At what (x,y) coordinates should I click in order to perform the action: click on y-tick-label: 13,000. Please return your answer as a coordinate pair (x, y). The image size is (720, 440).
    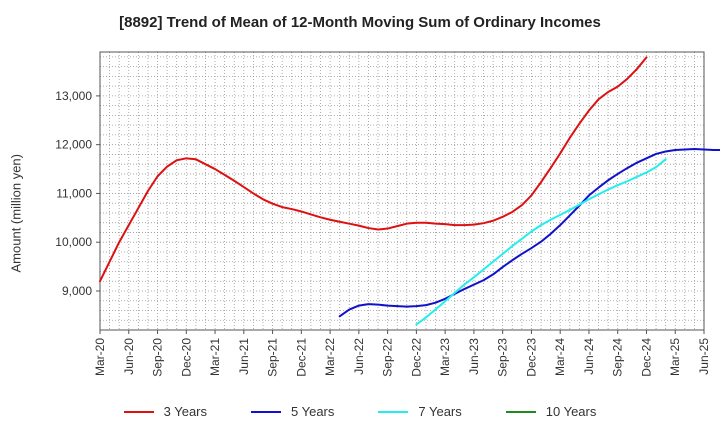
    Looking at the image, I should click on (73, 96).